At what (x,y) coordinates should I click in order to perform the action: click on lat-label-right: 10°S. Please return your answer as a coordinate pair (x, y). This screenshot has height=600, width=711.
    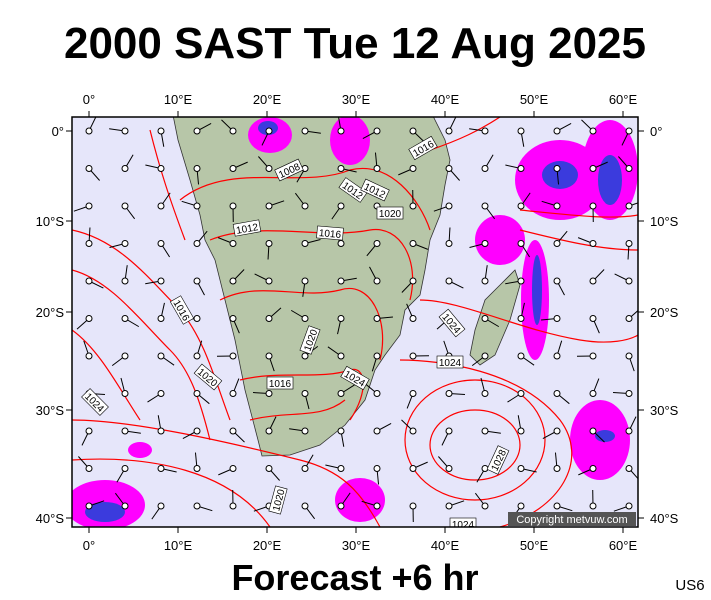
    Looking at the image, I should click on (664, 221).